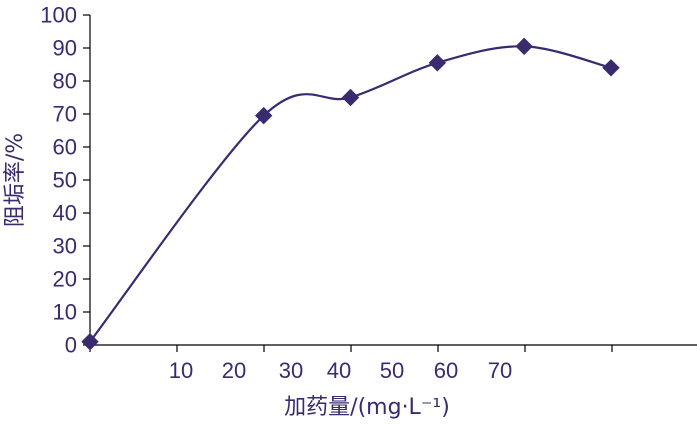 The width and height of the screenshot is (697, 426). Describe the element at coordinates (367, 407) in the screenshot. I see `x-axis-title: 加药量/(mg·L⁻¹)` at that location.